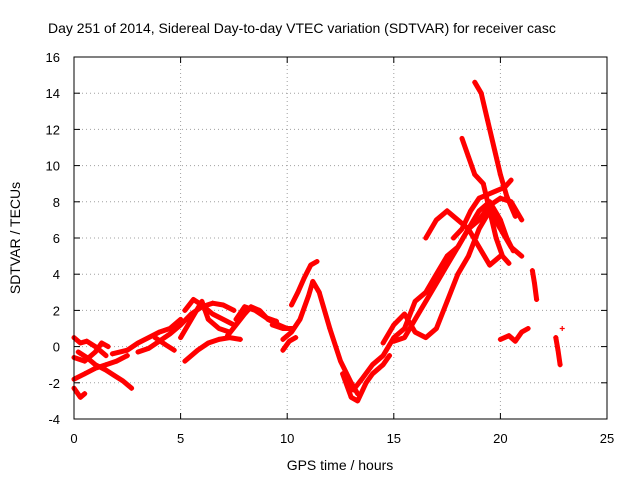 Image resolution: width=640 pixels, height=480 pixels. I want to click on y-tick-label: 14, so click(53, 93).